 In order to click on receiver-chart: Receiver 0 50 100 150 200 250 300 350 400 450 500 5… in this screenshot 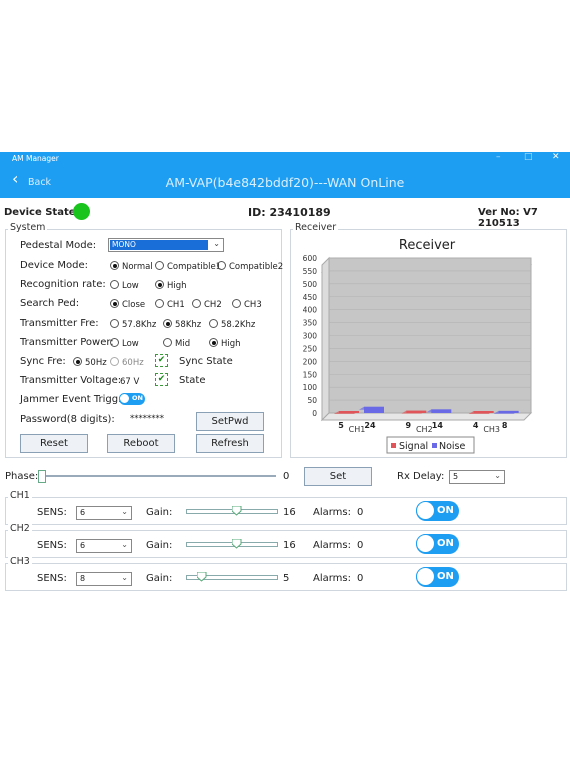, I will do `click(418, 346)`.